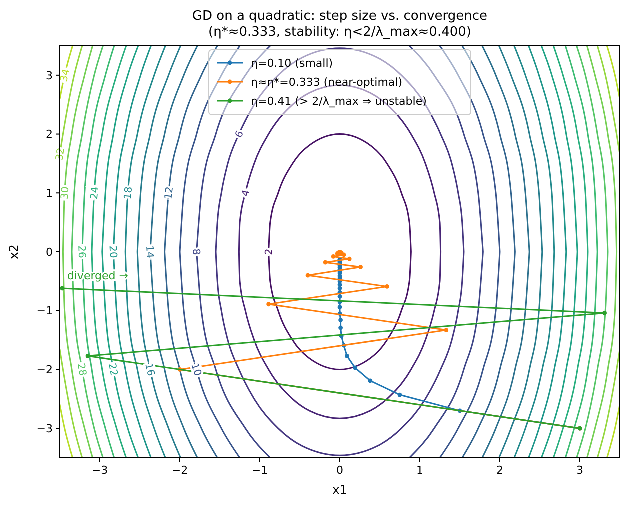  Describe the element at coordinates (260, 470) in the screenshot. I see `x-tick-label: −1` at that location.